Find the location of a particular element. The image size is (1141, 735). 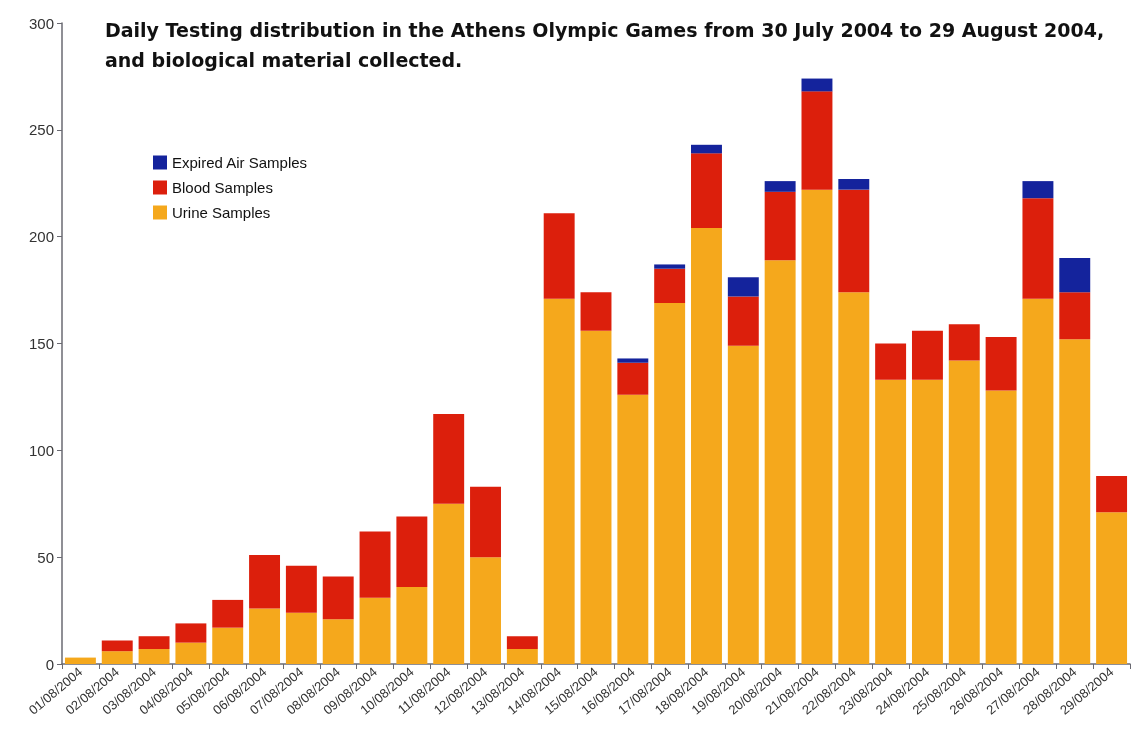

y-tick-label: 100 is located at coordinates (41, 450).